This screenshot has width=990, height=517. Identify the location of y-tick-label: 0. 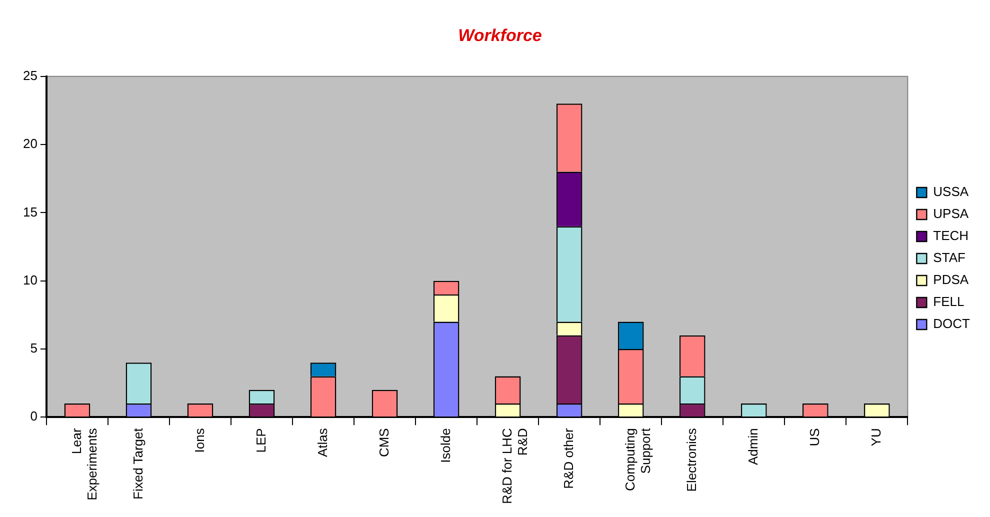
(34, 416).